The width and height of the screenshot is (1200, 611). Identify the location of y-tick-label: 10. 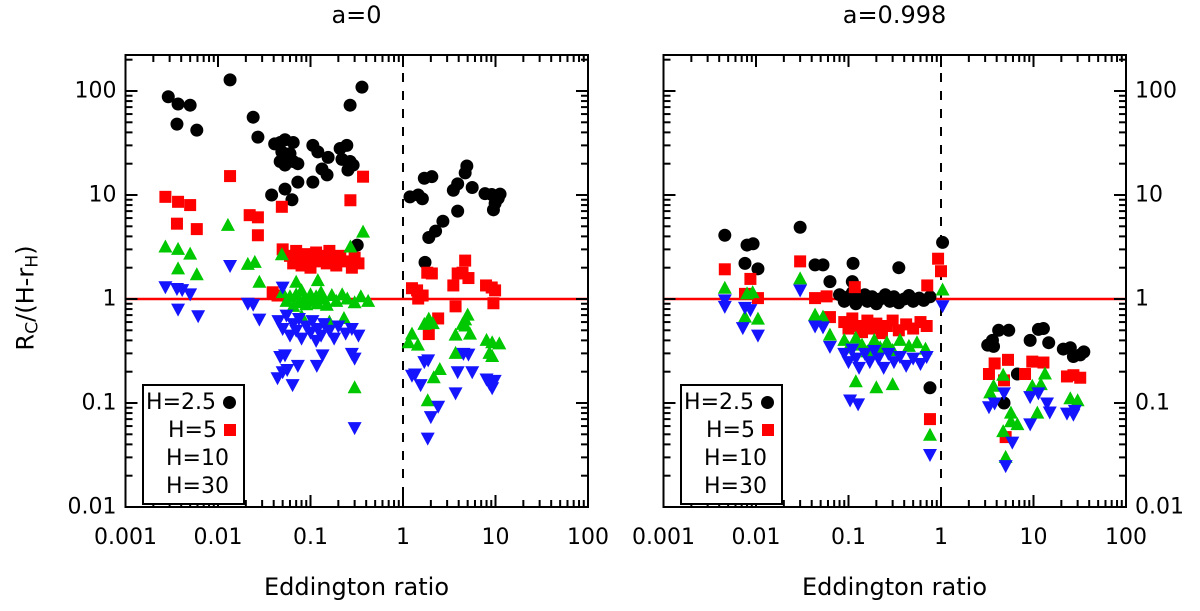
(103, 195).